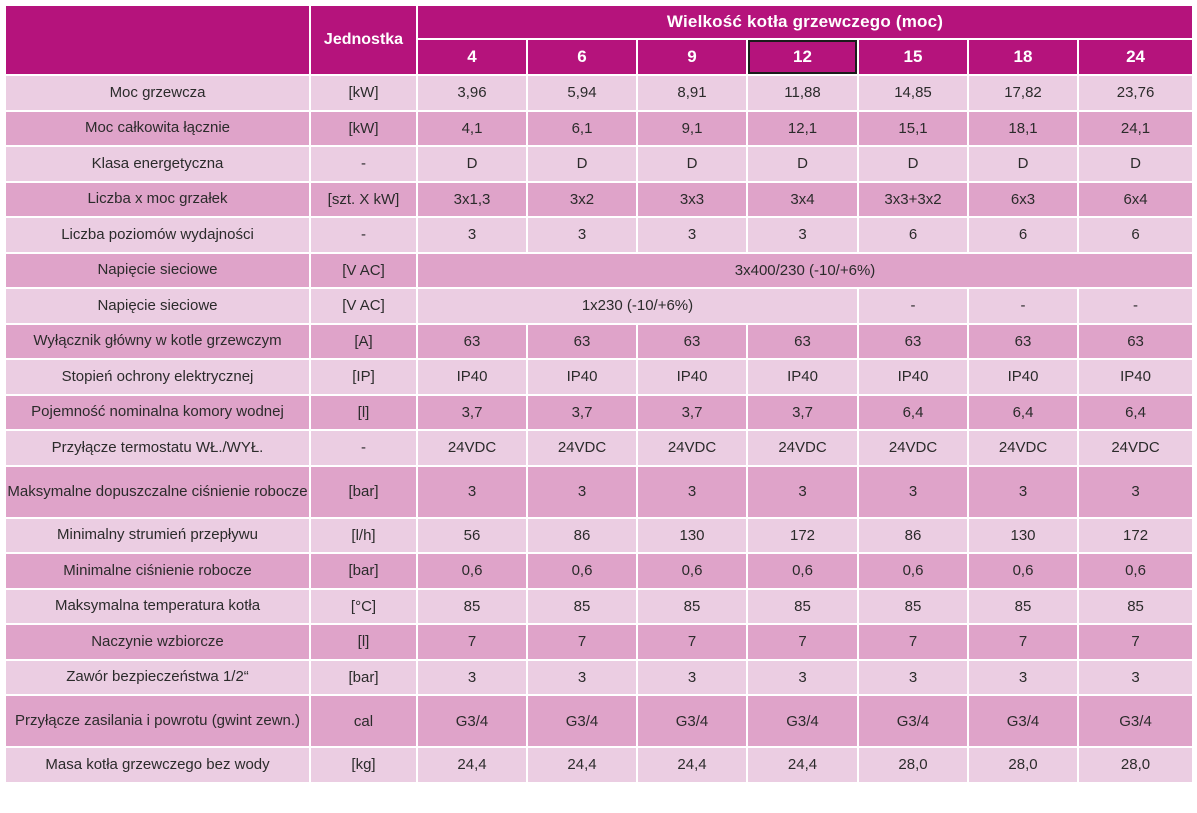 This screenshot has width=1197, height=813. I want to click on value-cell: 172, so click(803, 536).